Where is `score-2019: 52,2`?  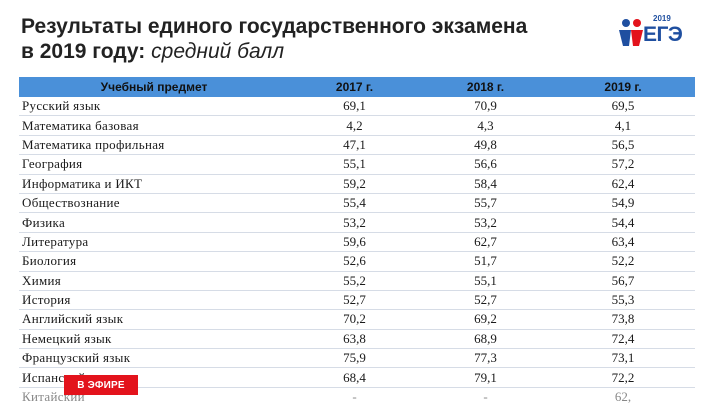
score-2019: 52,2 is located at coordinates (623, 261).